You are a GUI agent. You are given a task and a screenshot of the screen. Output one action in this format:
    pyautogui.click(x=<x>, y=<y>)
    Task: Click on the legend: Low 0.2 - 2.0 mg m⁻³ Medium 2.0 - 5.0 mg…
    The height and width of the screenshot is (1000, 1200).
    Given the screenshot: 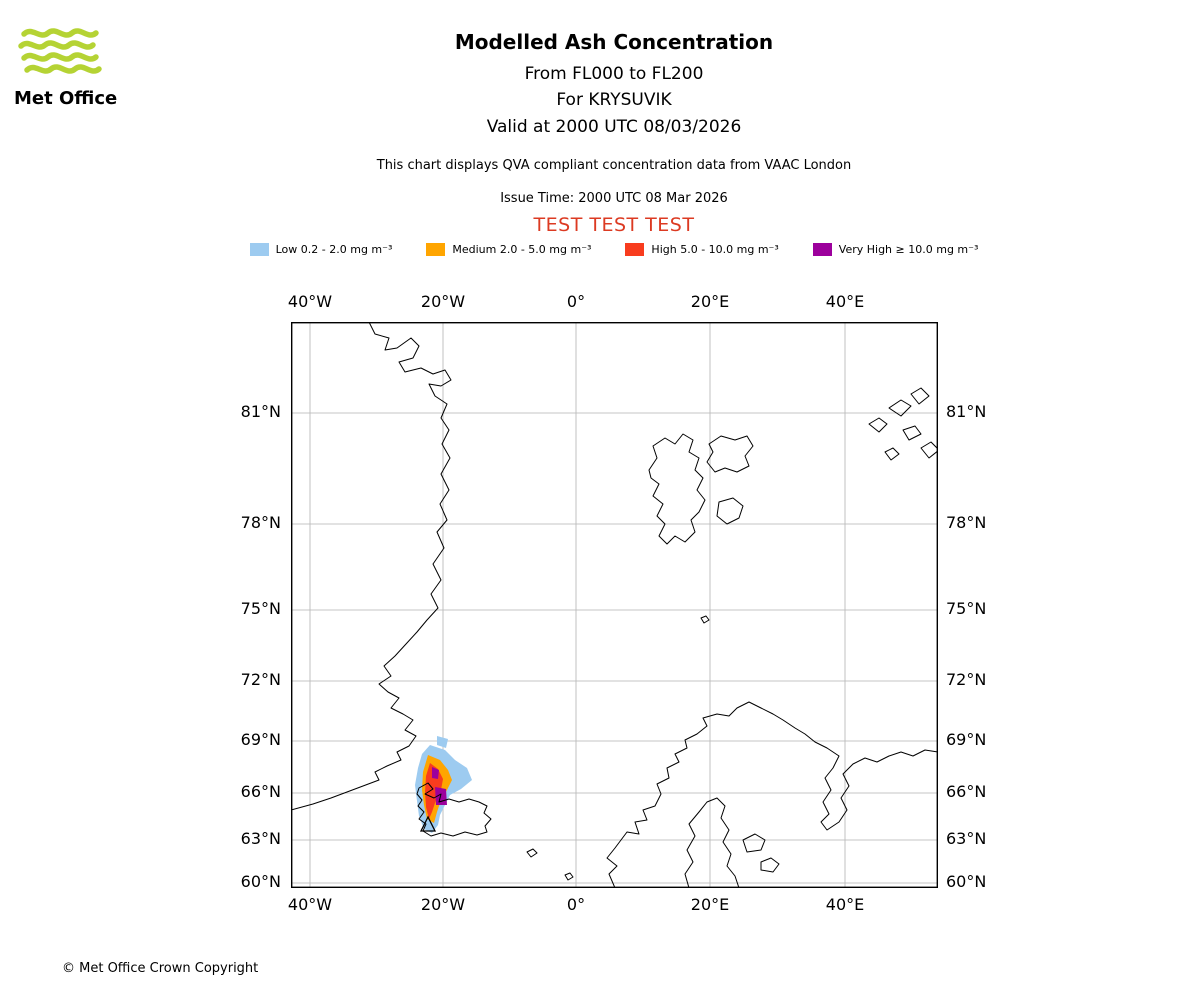 What is the action you would take?
    pyautogui.click(x=614, y=249)
    